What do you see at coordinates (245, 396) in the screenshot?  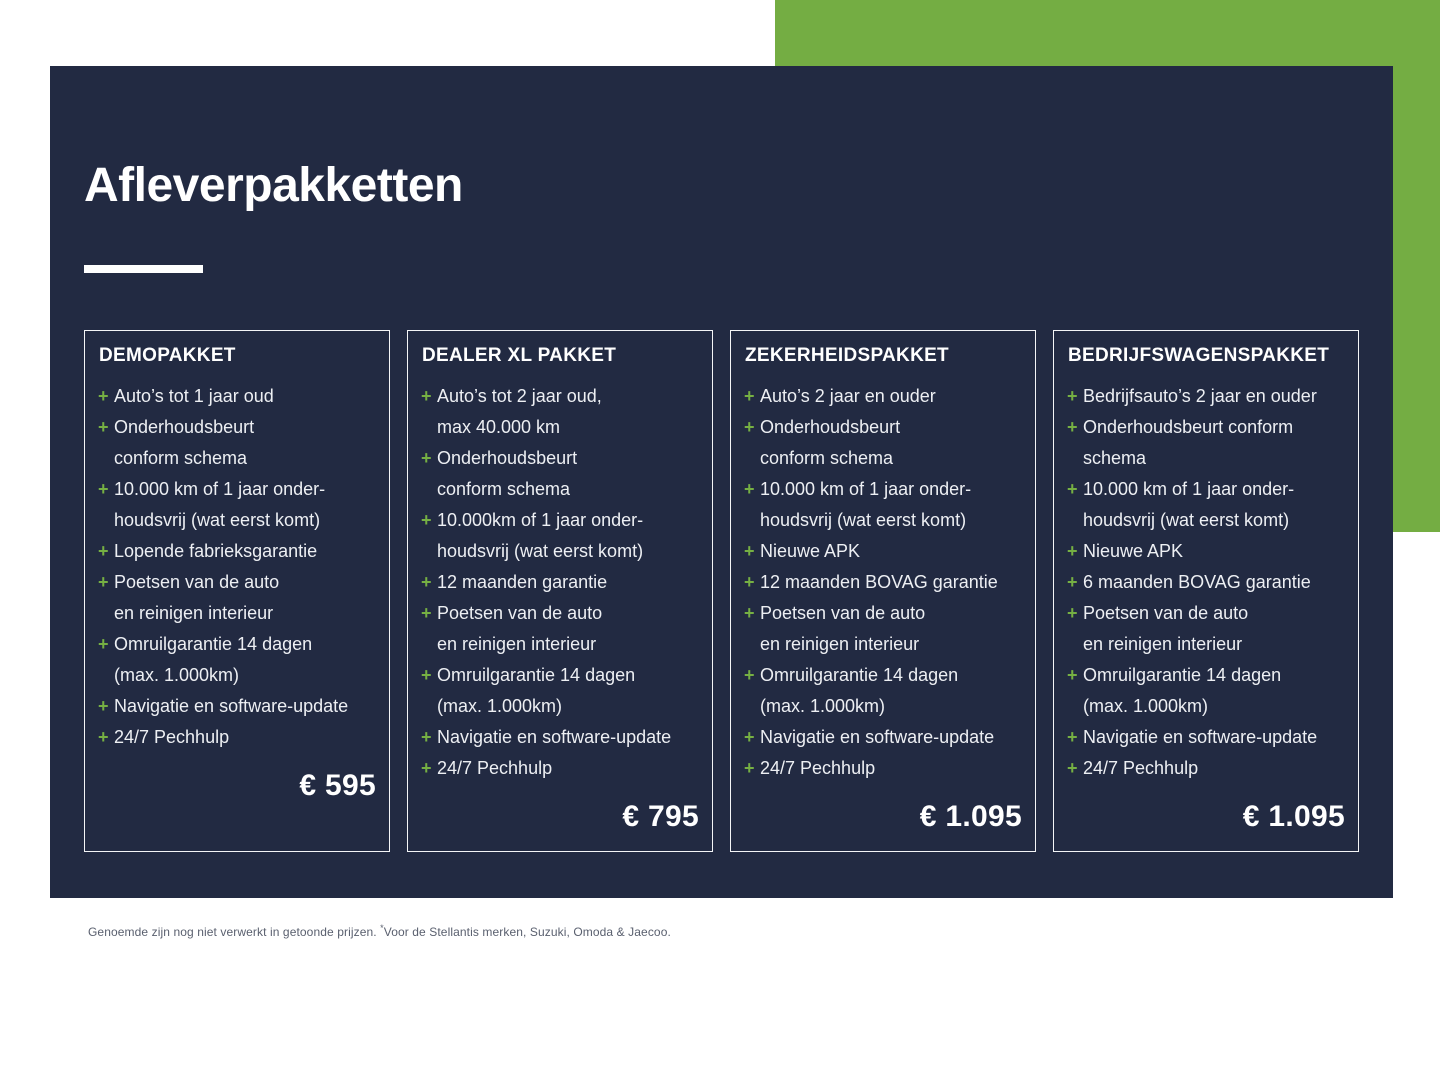 I see `feature-text: Auto’s tot 1 jaar oud` at bounding box center [245, 396].